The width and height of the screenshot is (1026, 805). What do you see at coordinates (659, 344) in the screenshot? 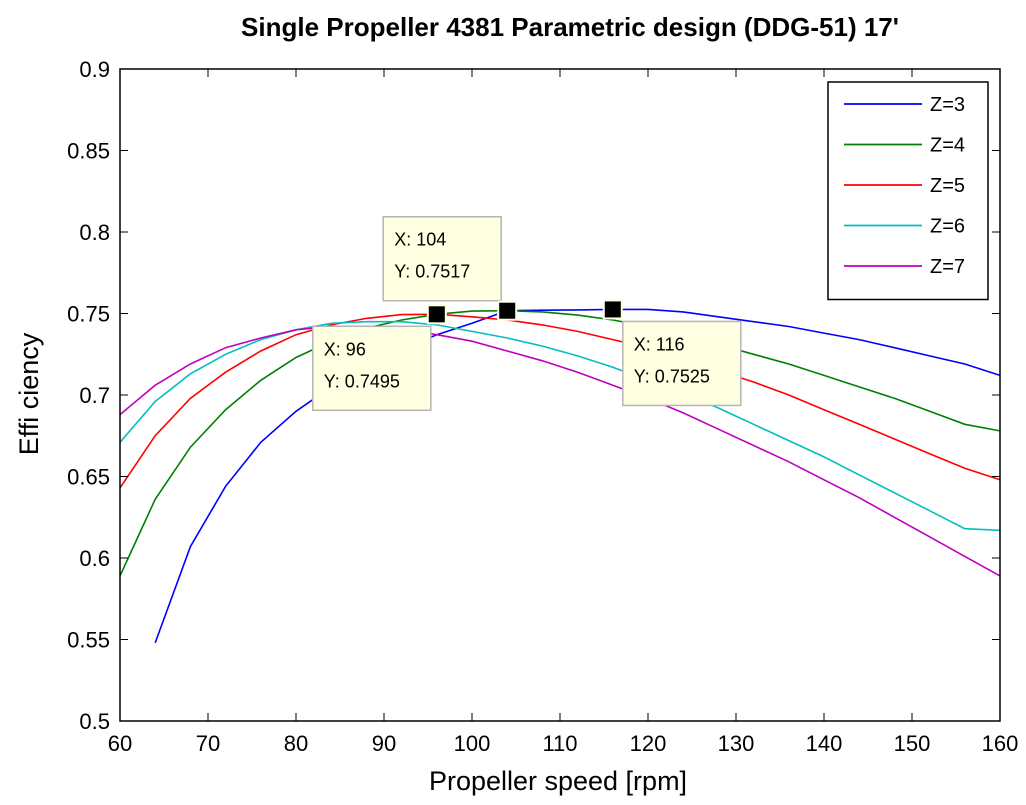
I see `datatip-x-label: X: 116` at bounding box center [659, 344].